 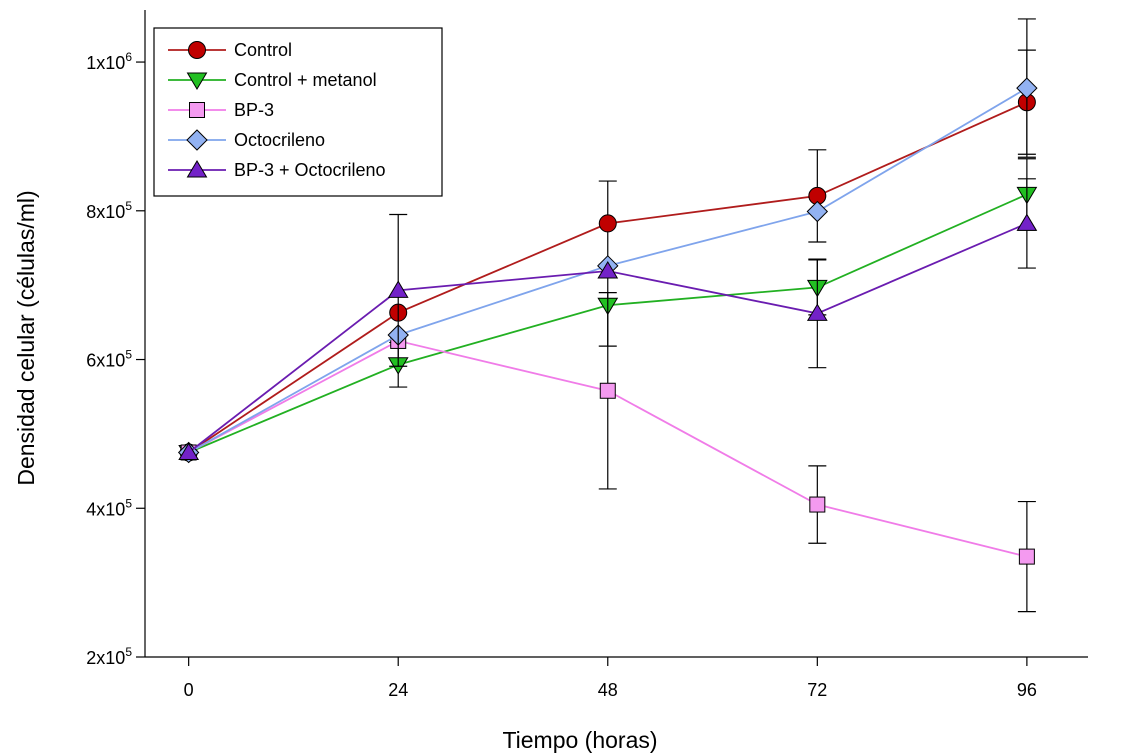 I want to click on legend-item-control-metanol: Control + metanol, so click(x=272, y=80).